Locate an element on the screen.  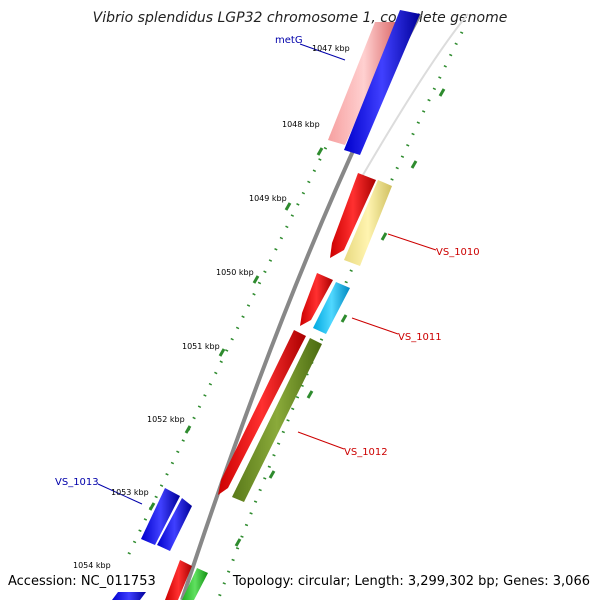
gene-feature-metG-blue is located at coordinates (382, 82).